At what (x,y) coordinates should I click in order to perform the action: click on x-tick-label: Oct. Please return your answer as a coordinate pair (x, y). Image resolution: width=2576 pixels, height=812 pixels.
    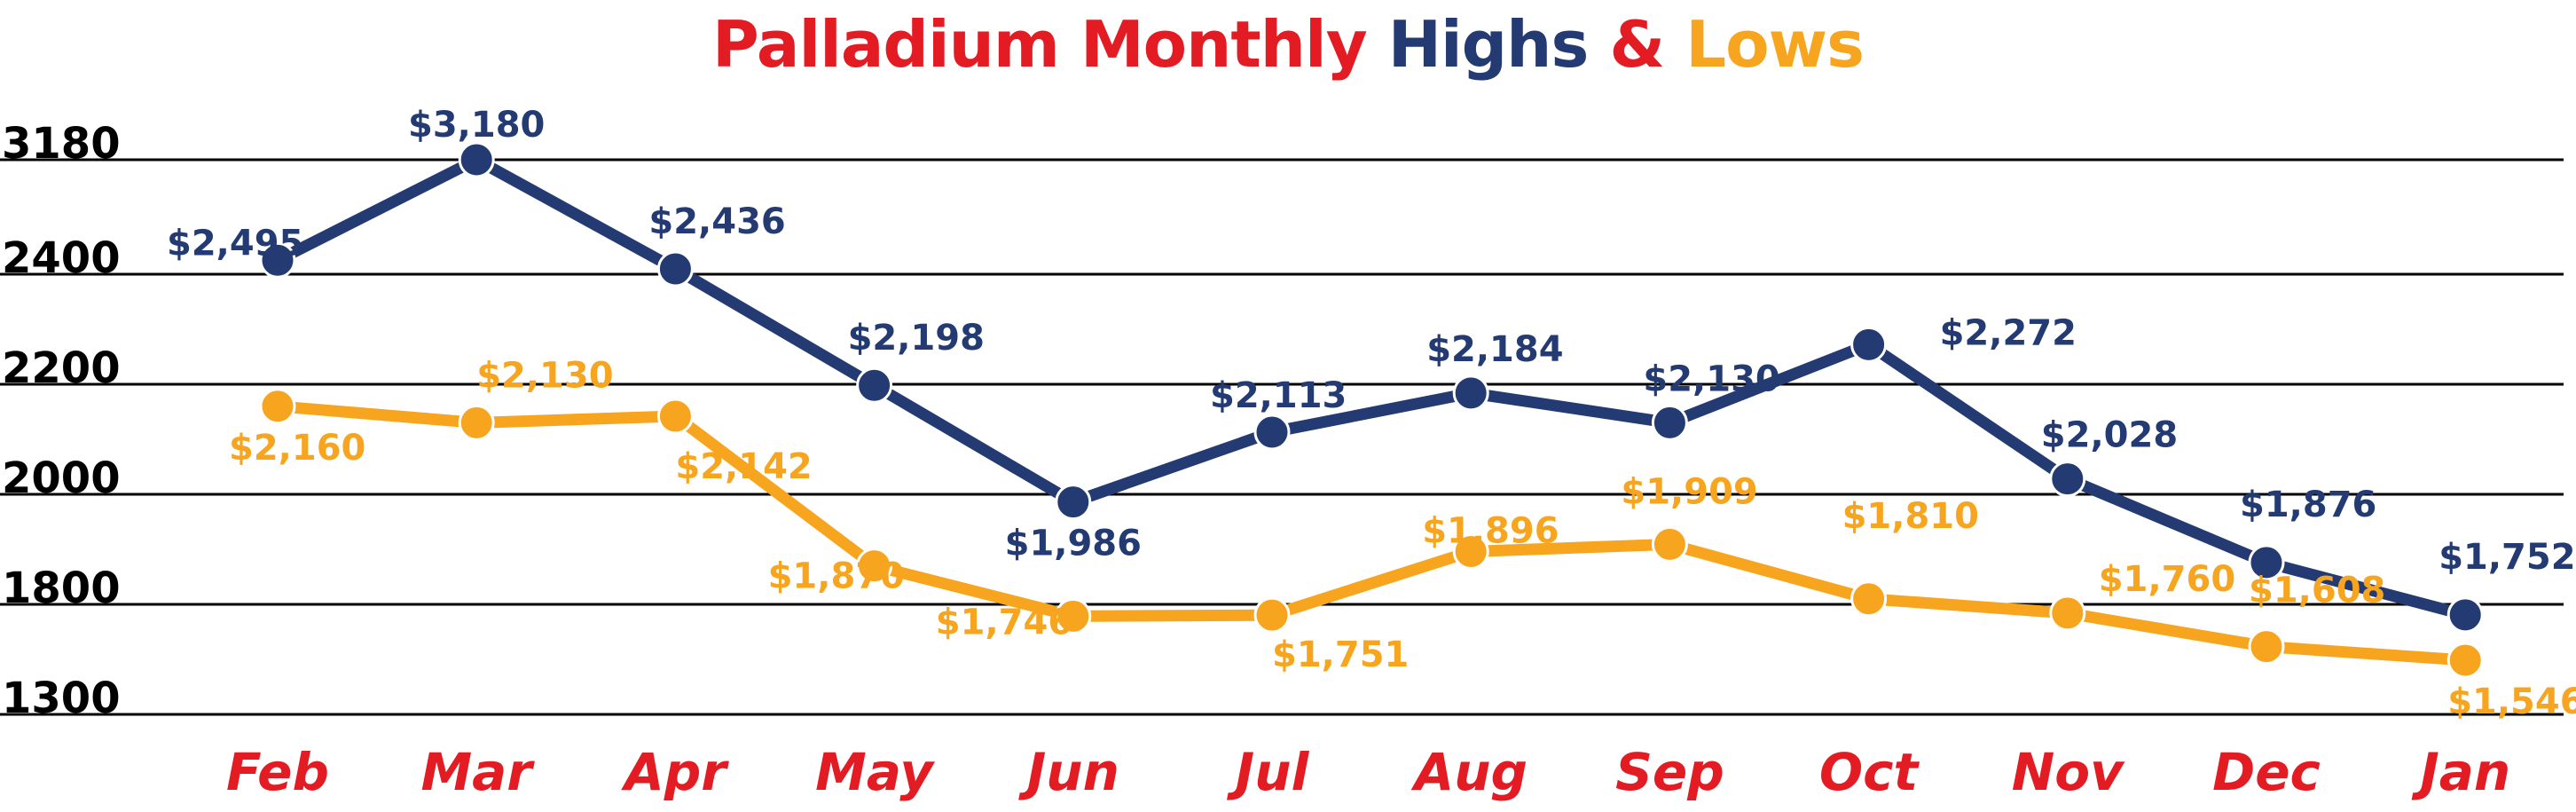
    Looking at the image, I should click on (1869, 772).